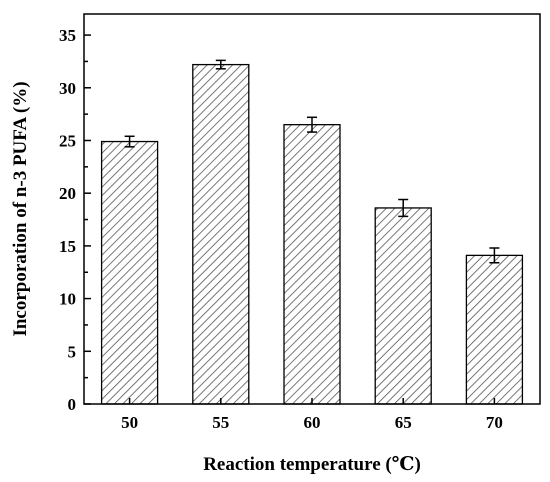 Image resolution: width=550 pixels, height=482 pixels. I want to click on y-tick-label: 35, so click(67, 35).